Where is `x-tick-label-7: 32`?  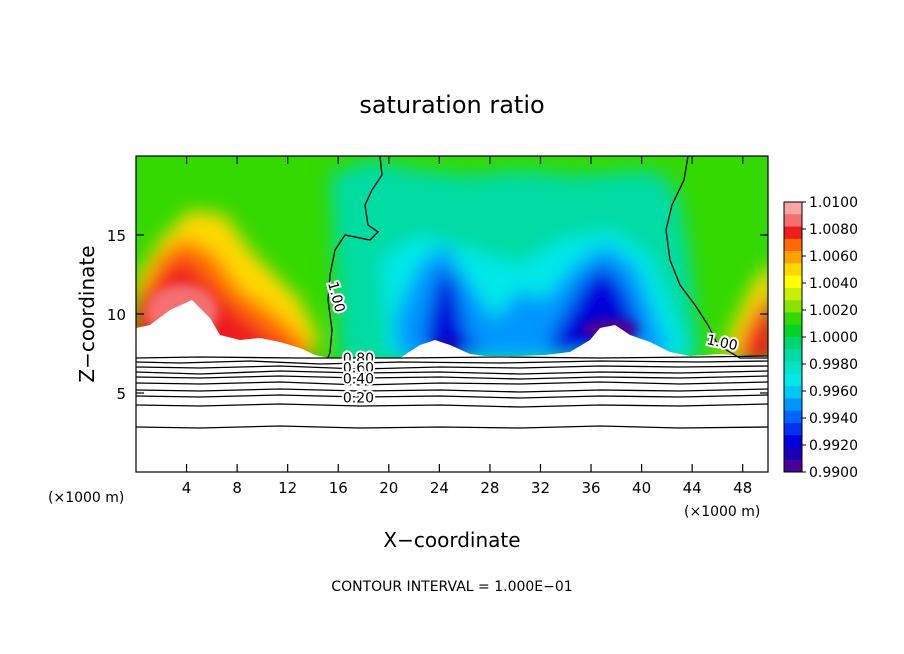
x-tick-label-7: 32 is located at coordinates (540, 488).